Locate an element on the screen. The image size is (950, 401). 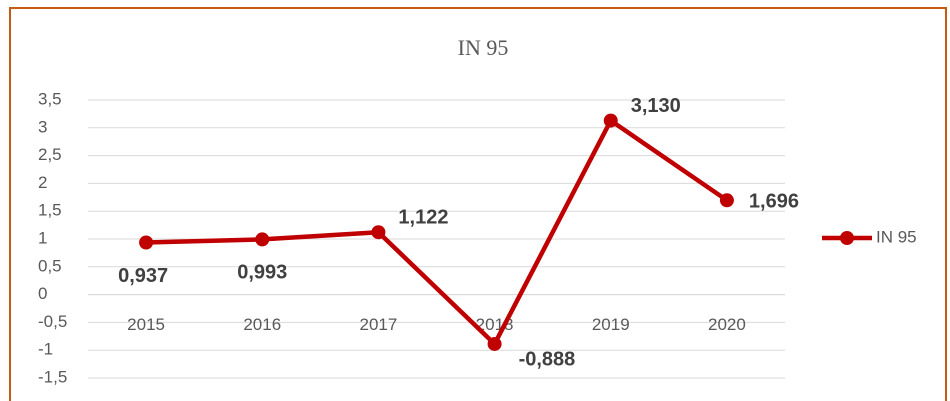
y-tick-label: 2,5 is located at coordinates (50, 154).